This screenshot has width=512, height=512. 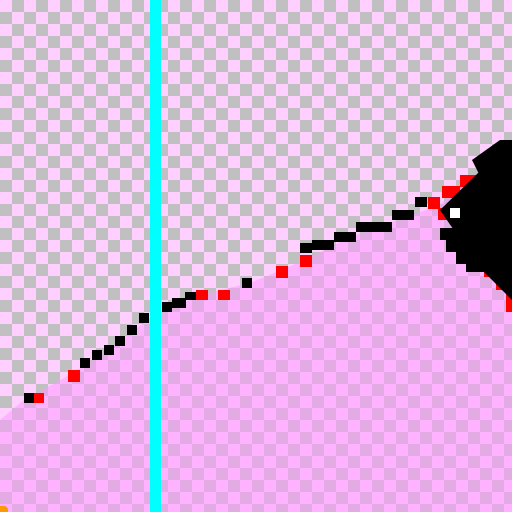 What do you see at coordinates (476, 220) in the screenshot?
I see `arrow-cursor-icon` at bounding box center [476, 220].